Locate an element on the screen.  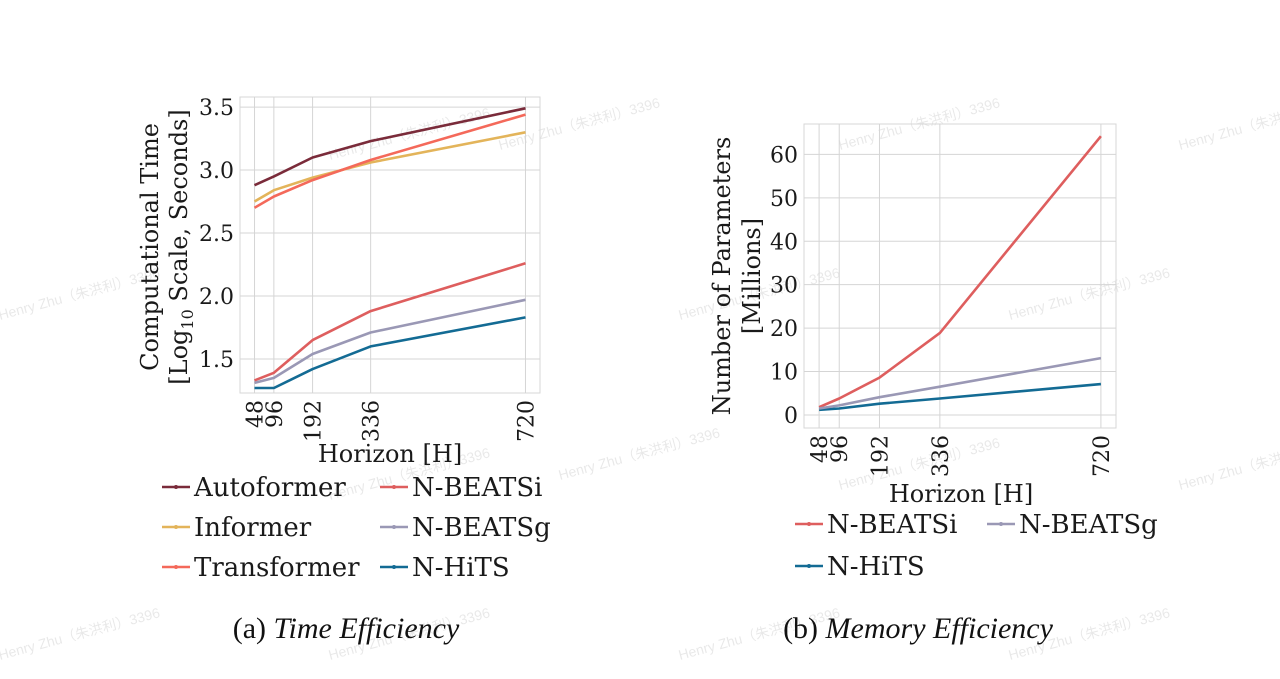
time-y-axis-label-2: [Log10 Scale, Seconds] is located at coordinates (181, 246).